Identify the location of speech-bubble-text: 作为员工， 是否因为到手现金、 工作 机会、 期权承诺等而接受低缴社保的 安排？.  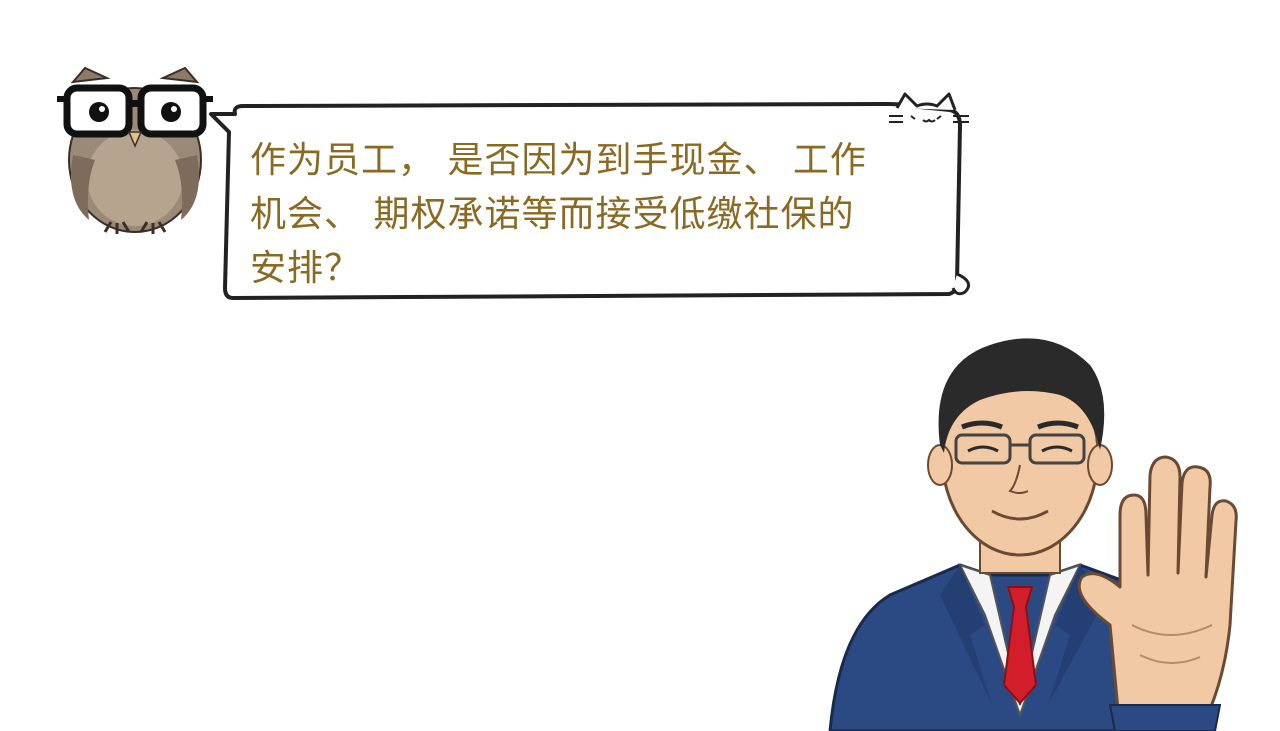
(595, 215).